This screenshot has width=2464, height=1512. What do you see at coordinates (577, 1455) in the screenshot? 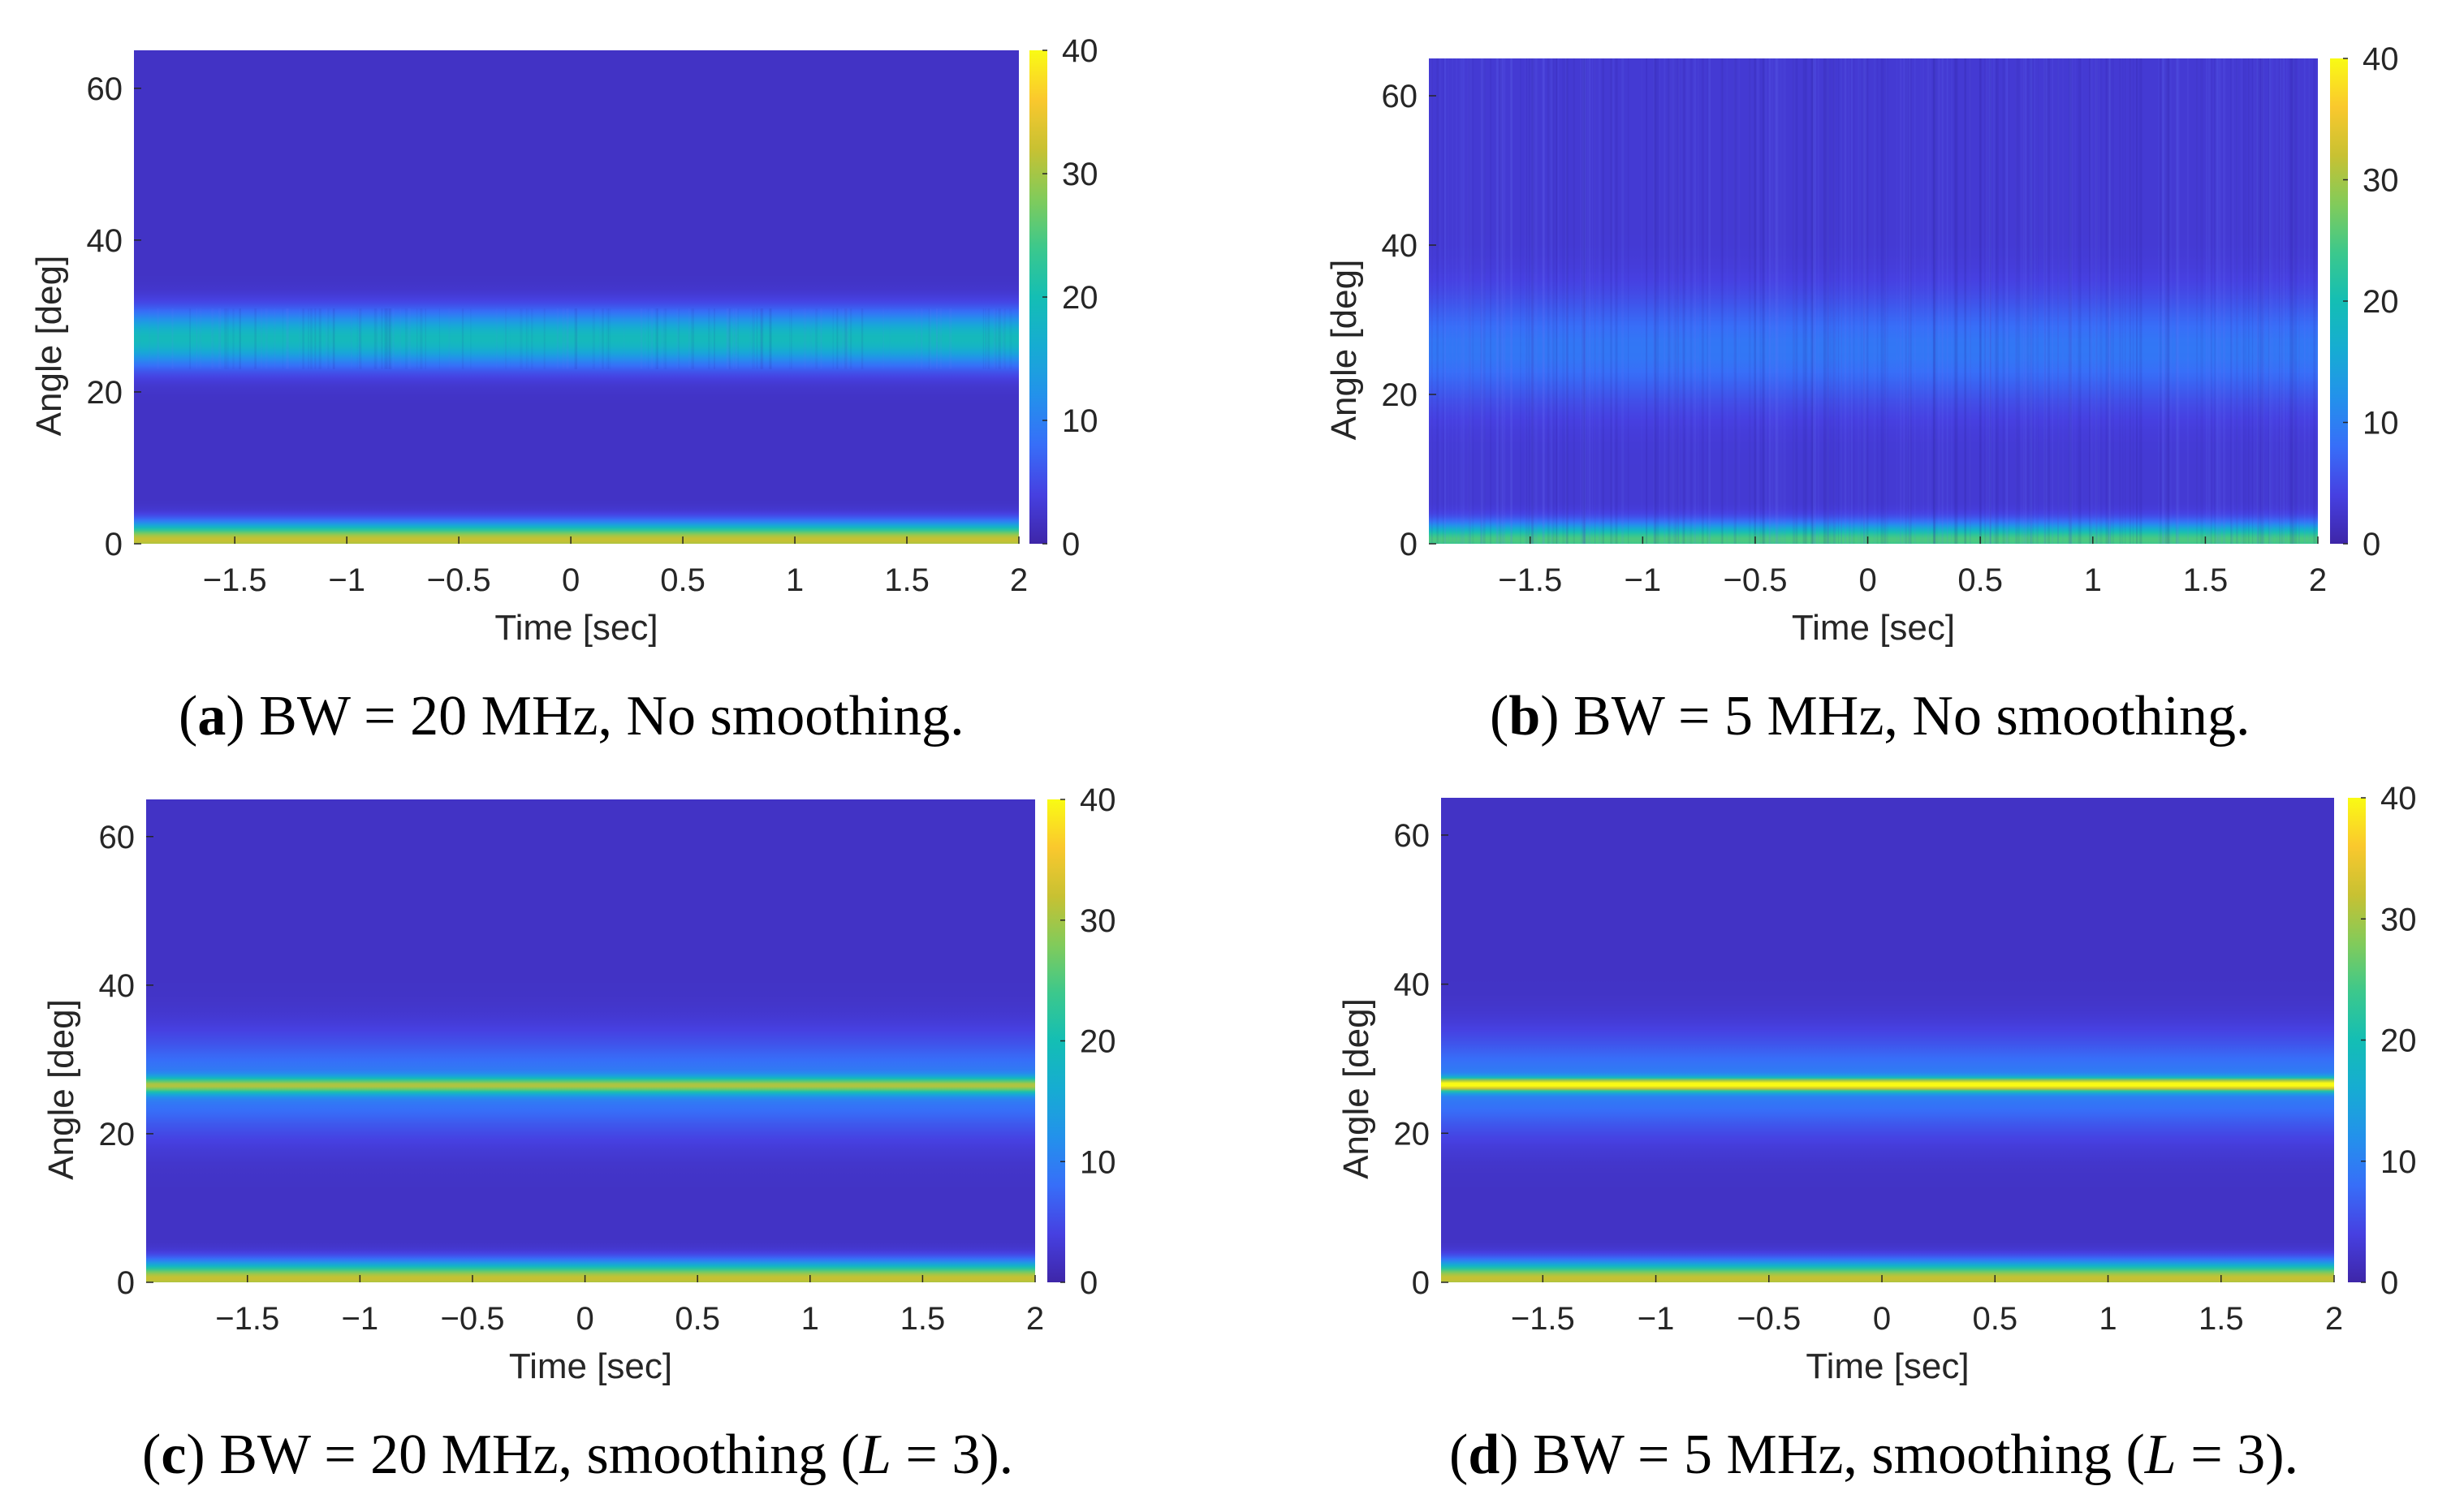
I see `panel-caption: (c) BW = 20 MHz, smoothing (L = 3).` at bounding box center [577, 1455].